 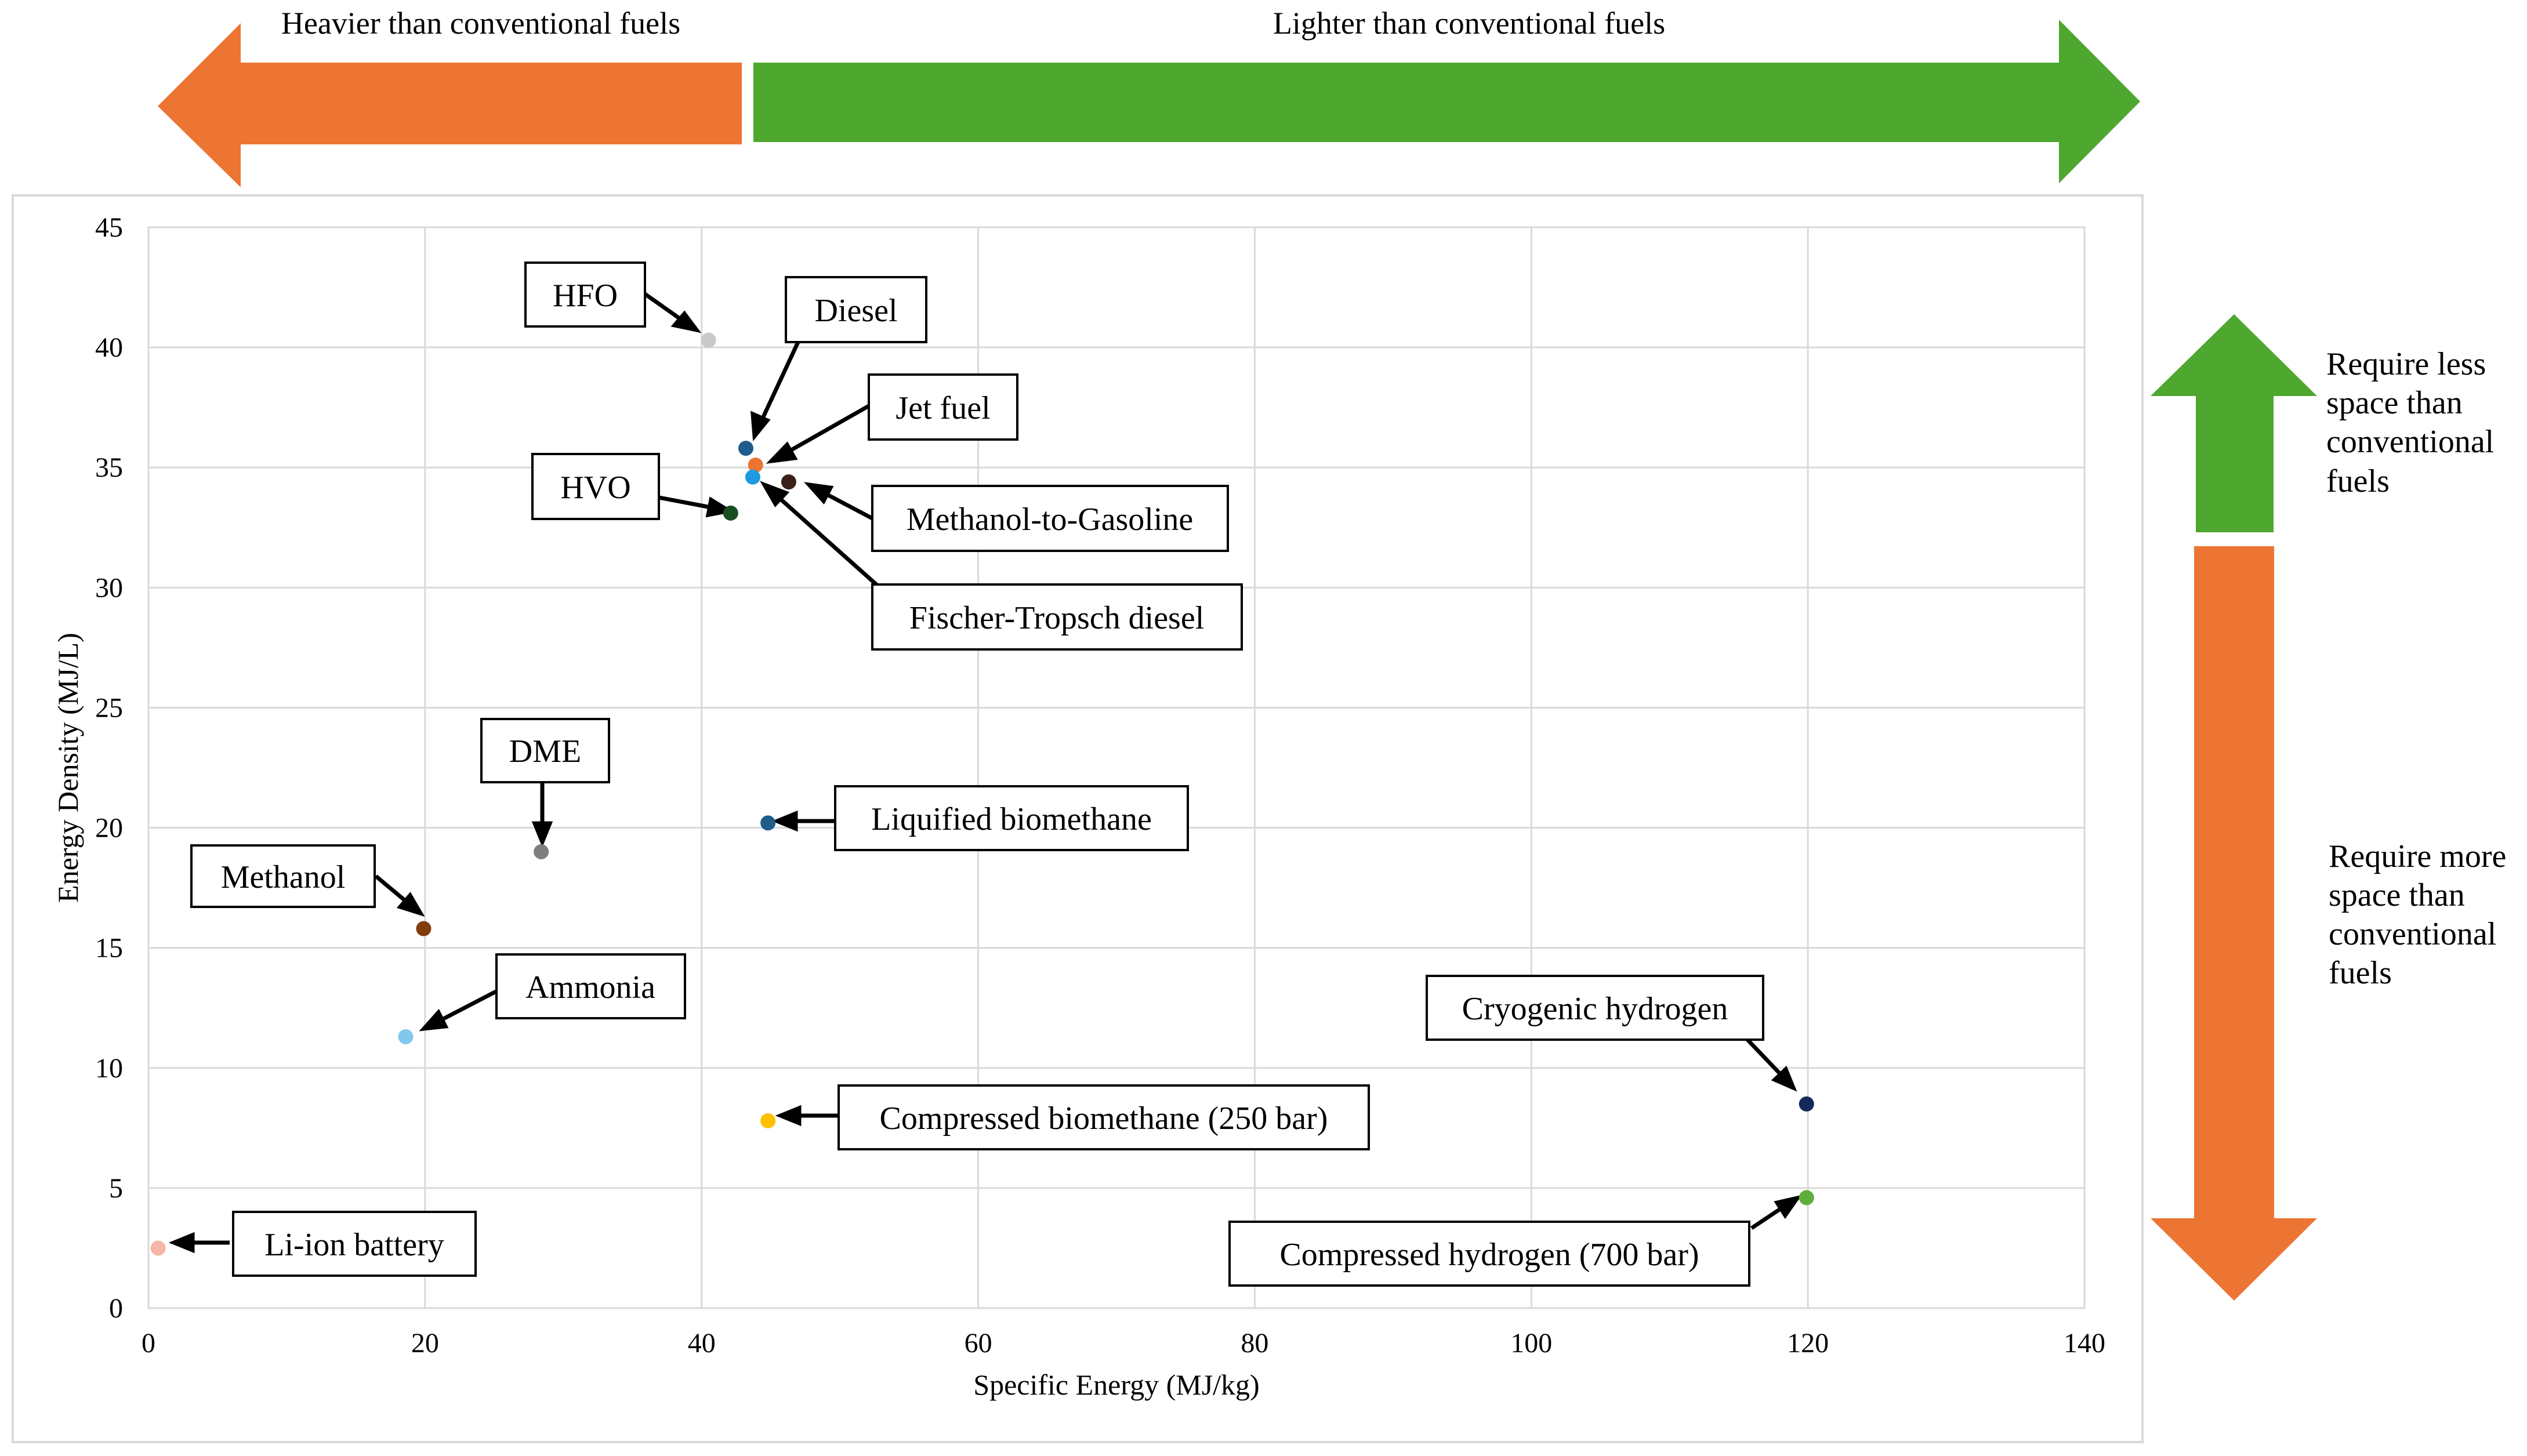 I want to click on point-jet-fuel, so click(x=755, y=465).